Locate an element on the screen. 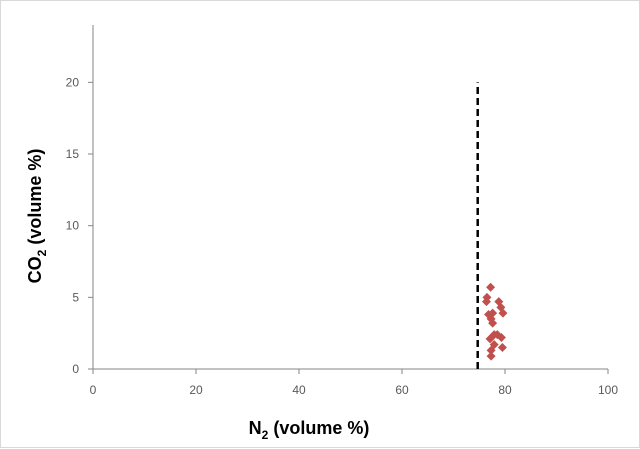 The height and width of the screenshot is (449, 640). y-tick-label: 5 is located at coordinates (75, 297).